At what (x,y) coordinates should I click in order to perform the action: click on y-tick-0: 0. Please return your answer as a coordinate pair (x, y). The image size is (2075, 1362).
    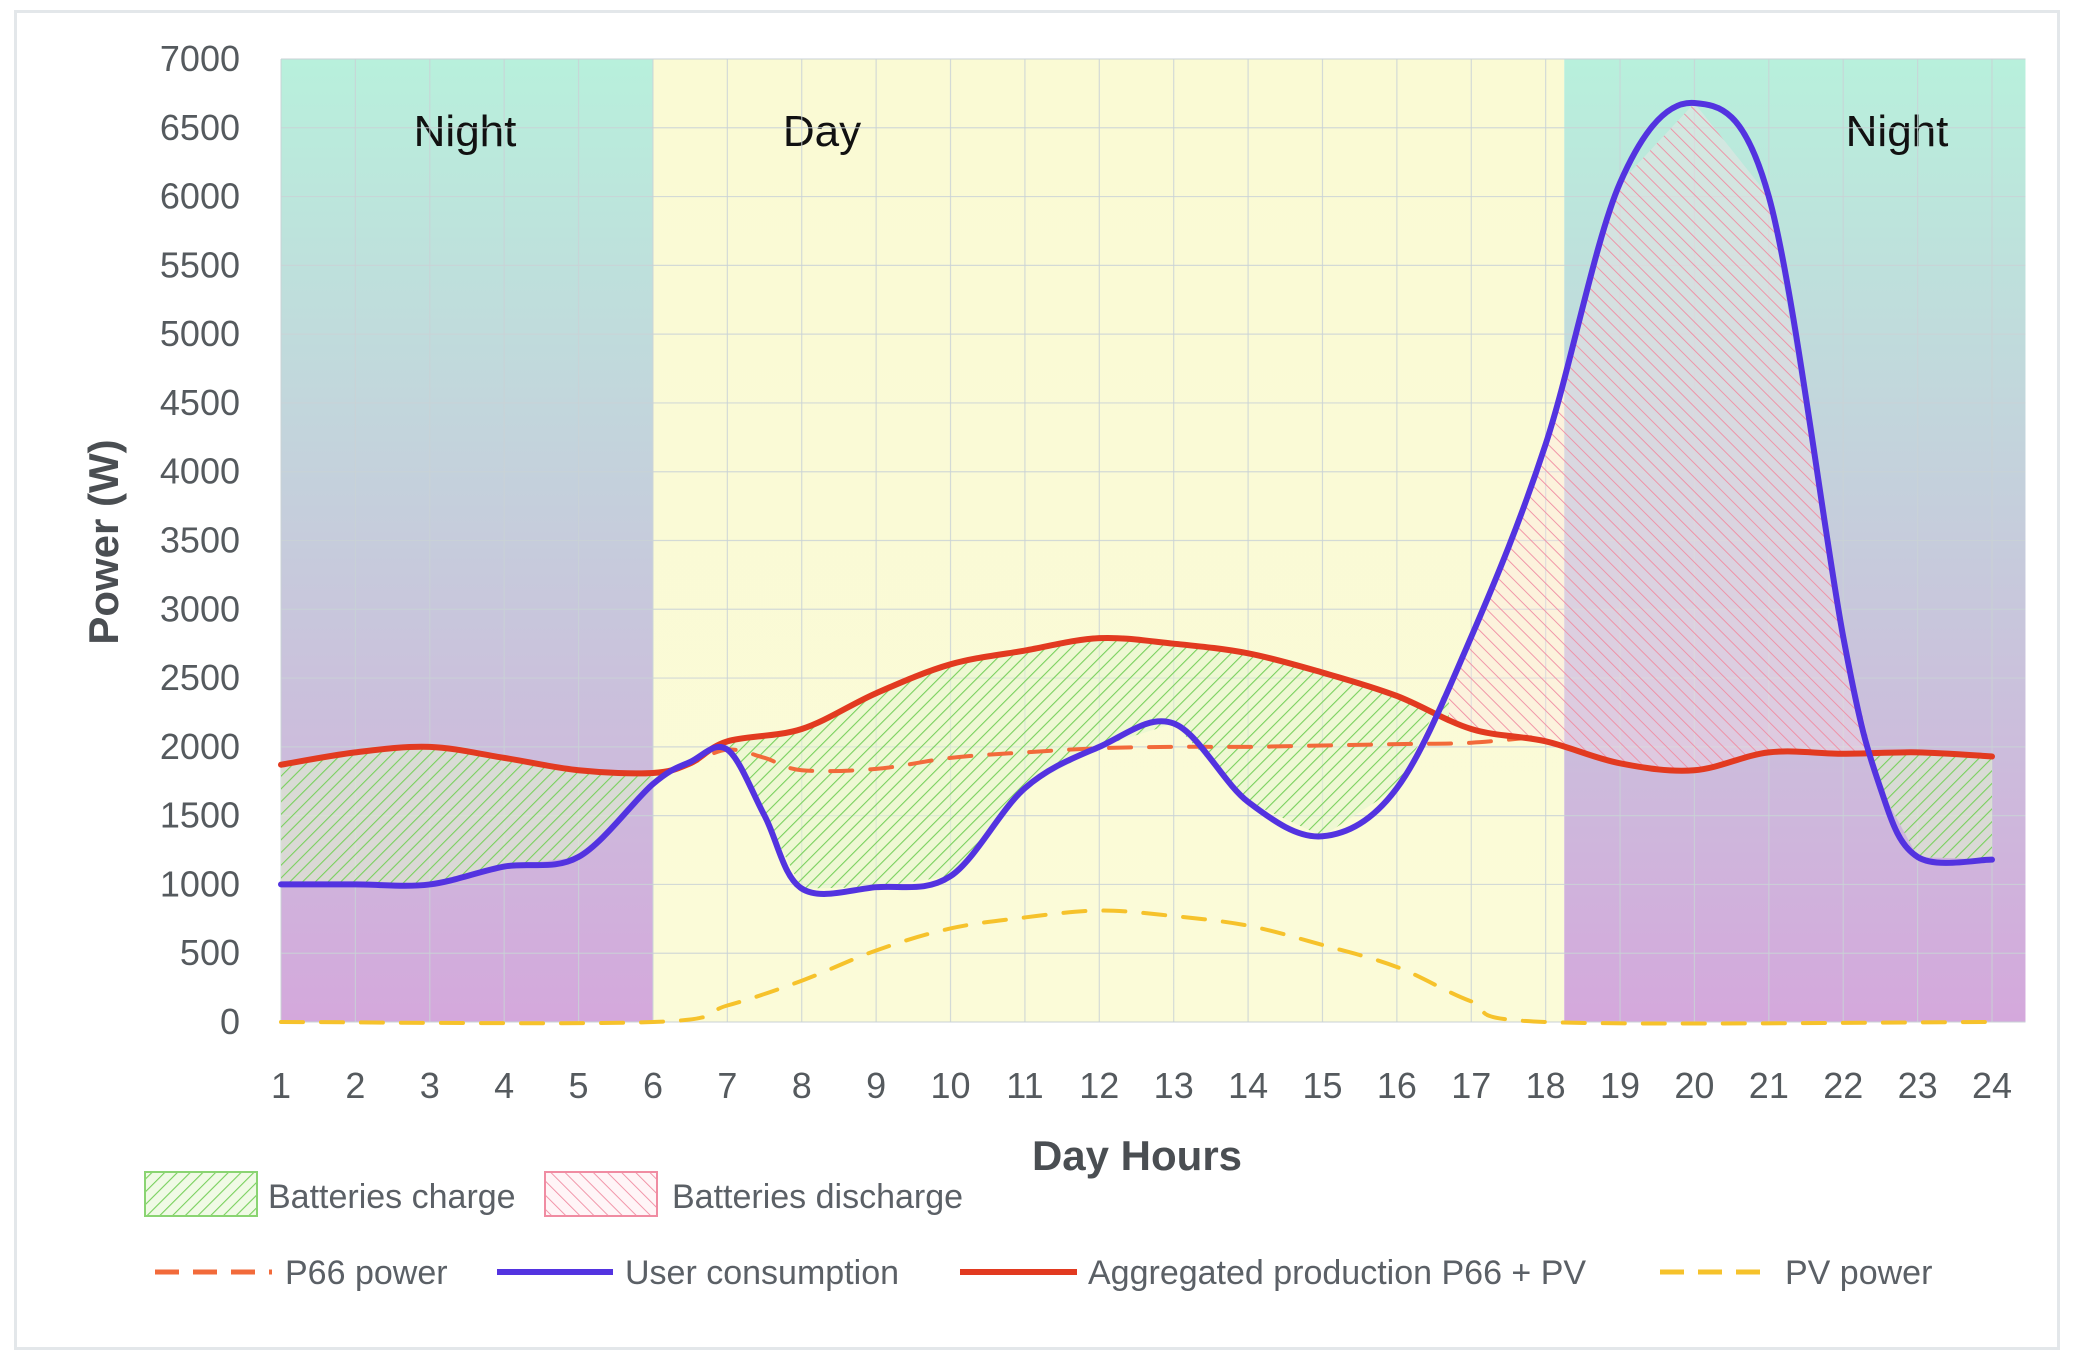
    Looking at the image, I should click on (230, 1021).